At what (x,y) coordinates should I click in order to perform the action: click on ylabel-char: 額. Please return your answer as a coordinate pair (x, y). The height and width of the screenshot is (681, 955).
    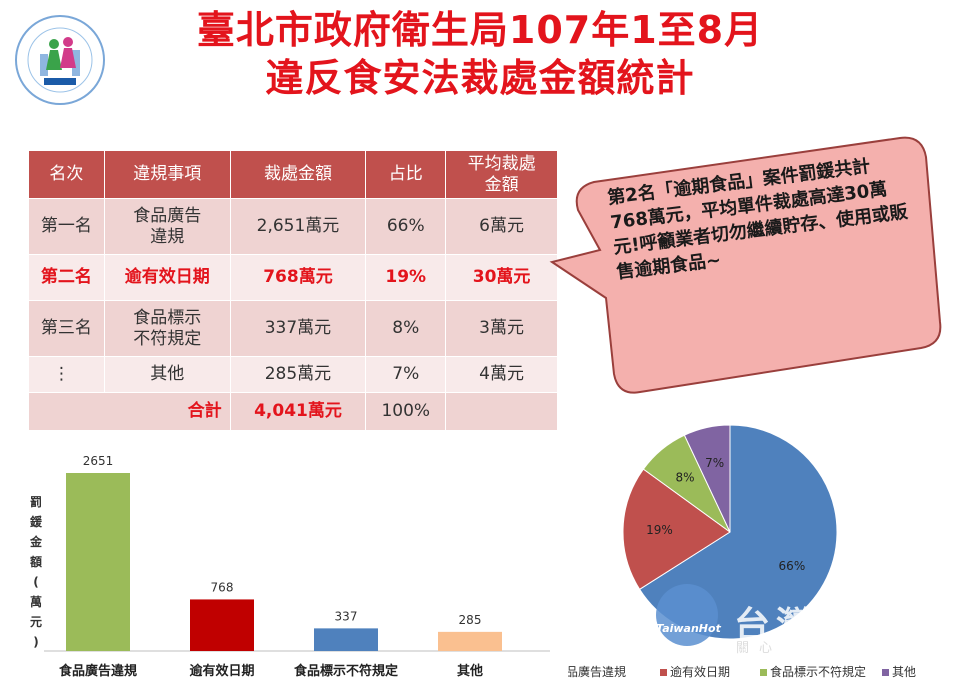
    Looking at the image, I should click on (35, 562).